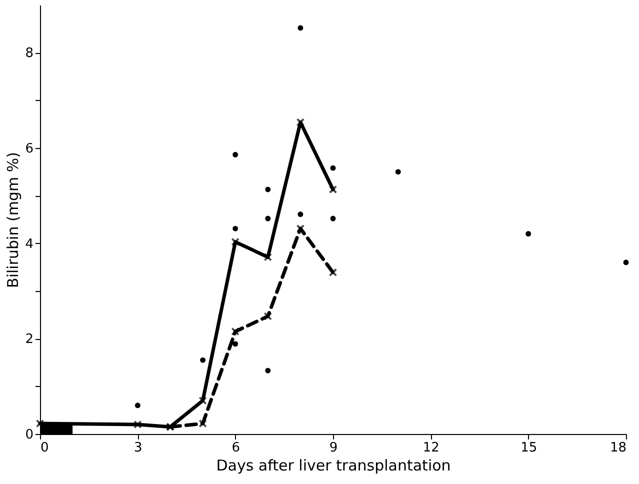 The height and width of the screenshot is (484, 639). What do you see at coordinates (29, 435) in the screenshot?
I see `y-tick-label: 0` at bounding box center [29, 435].